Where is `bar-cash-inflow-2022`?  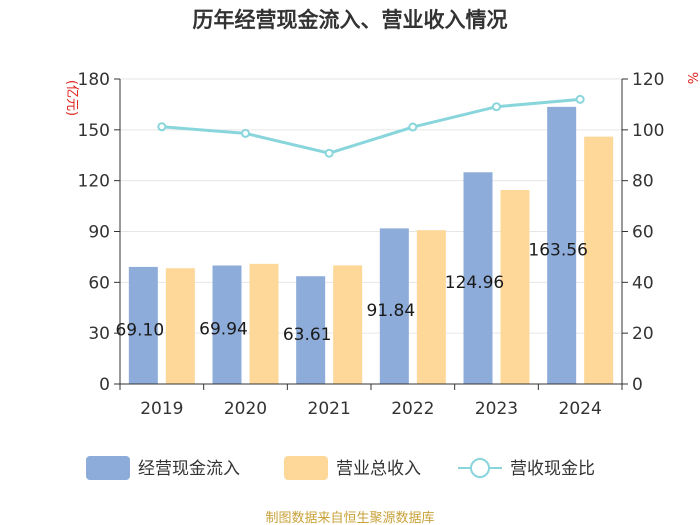 bar-cash-inflow-2022 is located at coordinates (394, 306).